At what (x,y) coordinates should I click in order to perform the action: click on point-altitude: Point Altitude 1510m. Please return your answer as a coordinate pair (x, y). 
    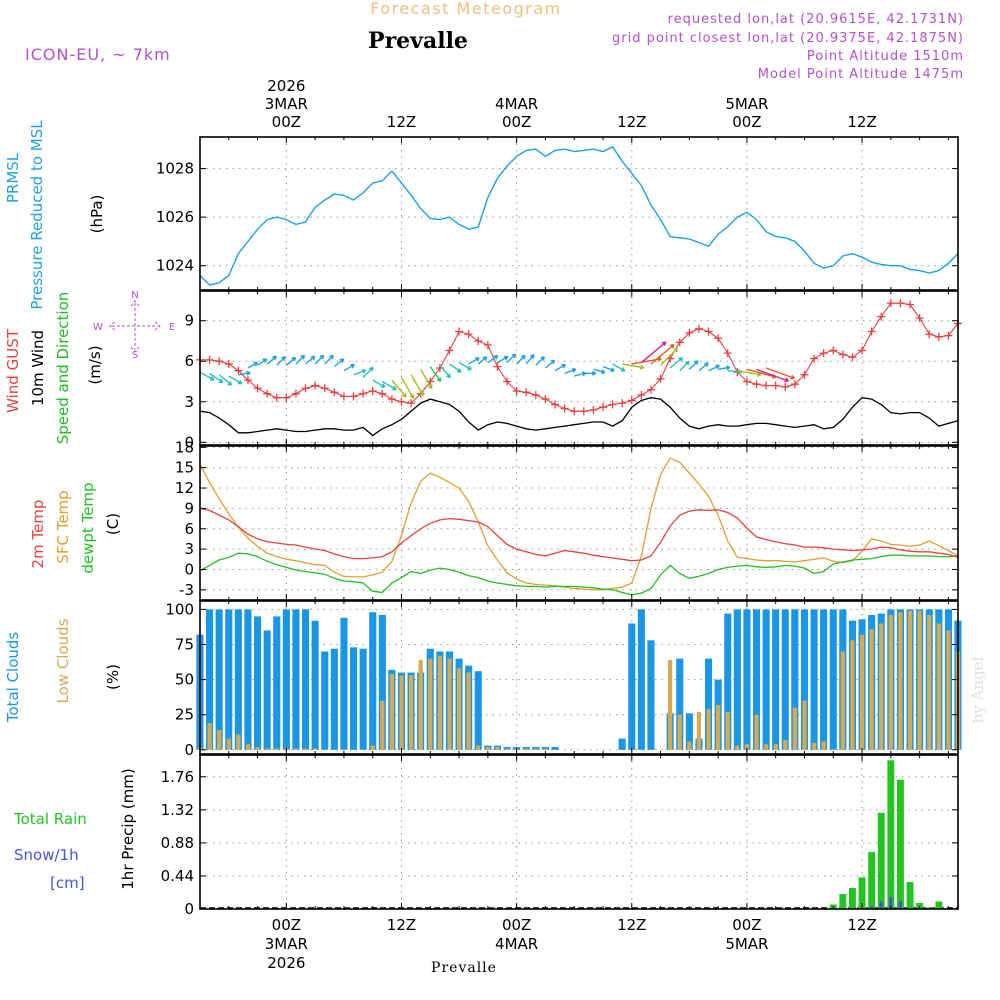
    Looking at the image, I should click on (885, 56).